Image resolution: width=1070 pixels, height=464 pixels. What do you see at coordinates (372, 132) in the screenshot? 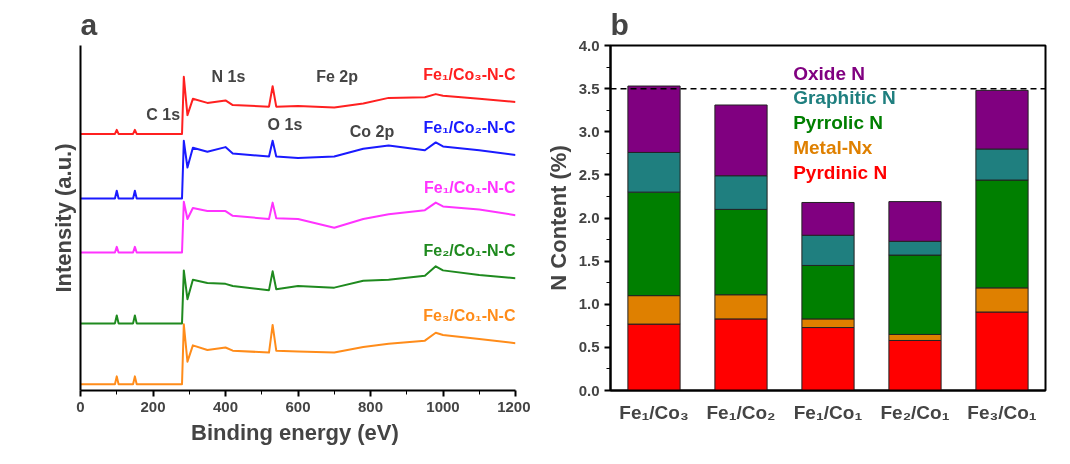
I see `annotation: Co 2p` at bounding box center [372, 132].